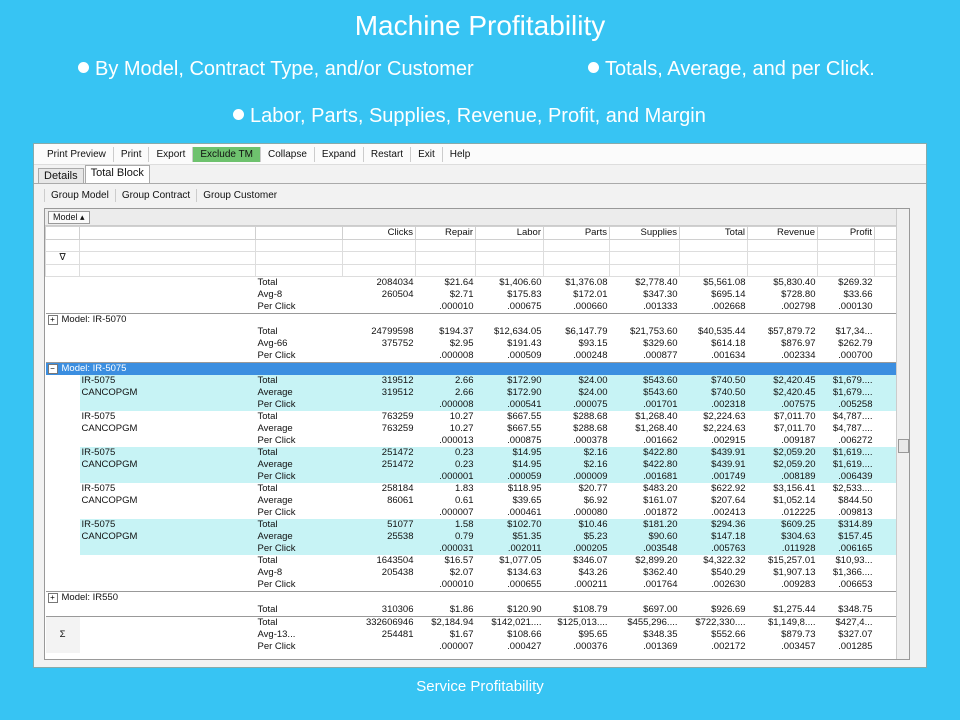 The image size is (960, 720). What do you see at coordinates (480, 686) in the screenshot?
I see `slide-footer: Service Profitability` at bounding box center [480, 686].